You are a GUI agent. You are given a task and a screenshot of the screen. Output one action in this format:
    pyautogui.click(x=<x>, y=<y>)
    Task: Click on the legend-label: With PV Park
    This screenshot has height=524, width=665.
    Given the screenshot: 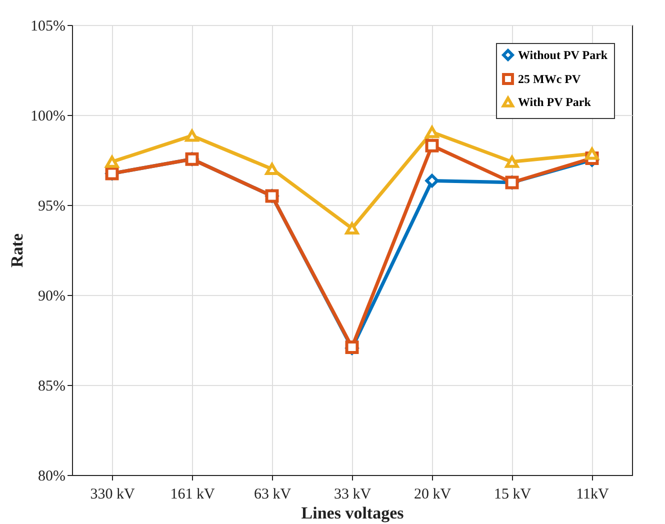 What is the action you would take?
    pyautogui.click(x=555, y=102)
    